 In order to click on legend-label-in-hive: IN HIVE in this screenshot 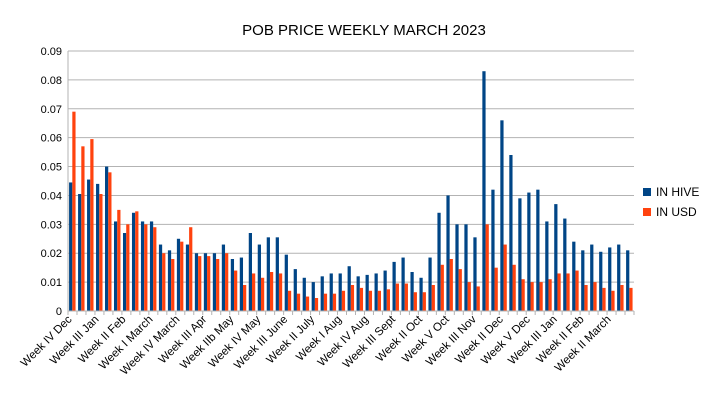, I will do `click(677, 192)`.